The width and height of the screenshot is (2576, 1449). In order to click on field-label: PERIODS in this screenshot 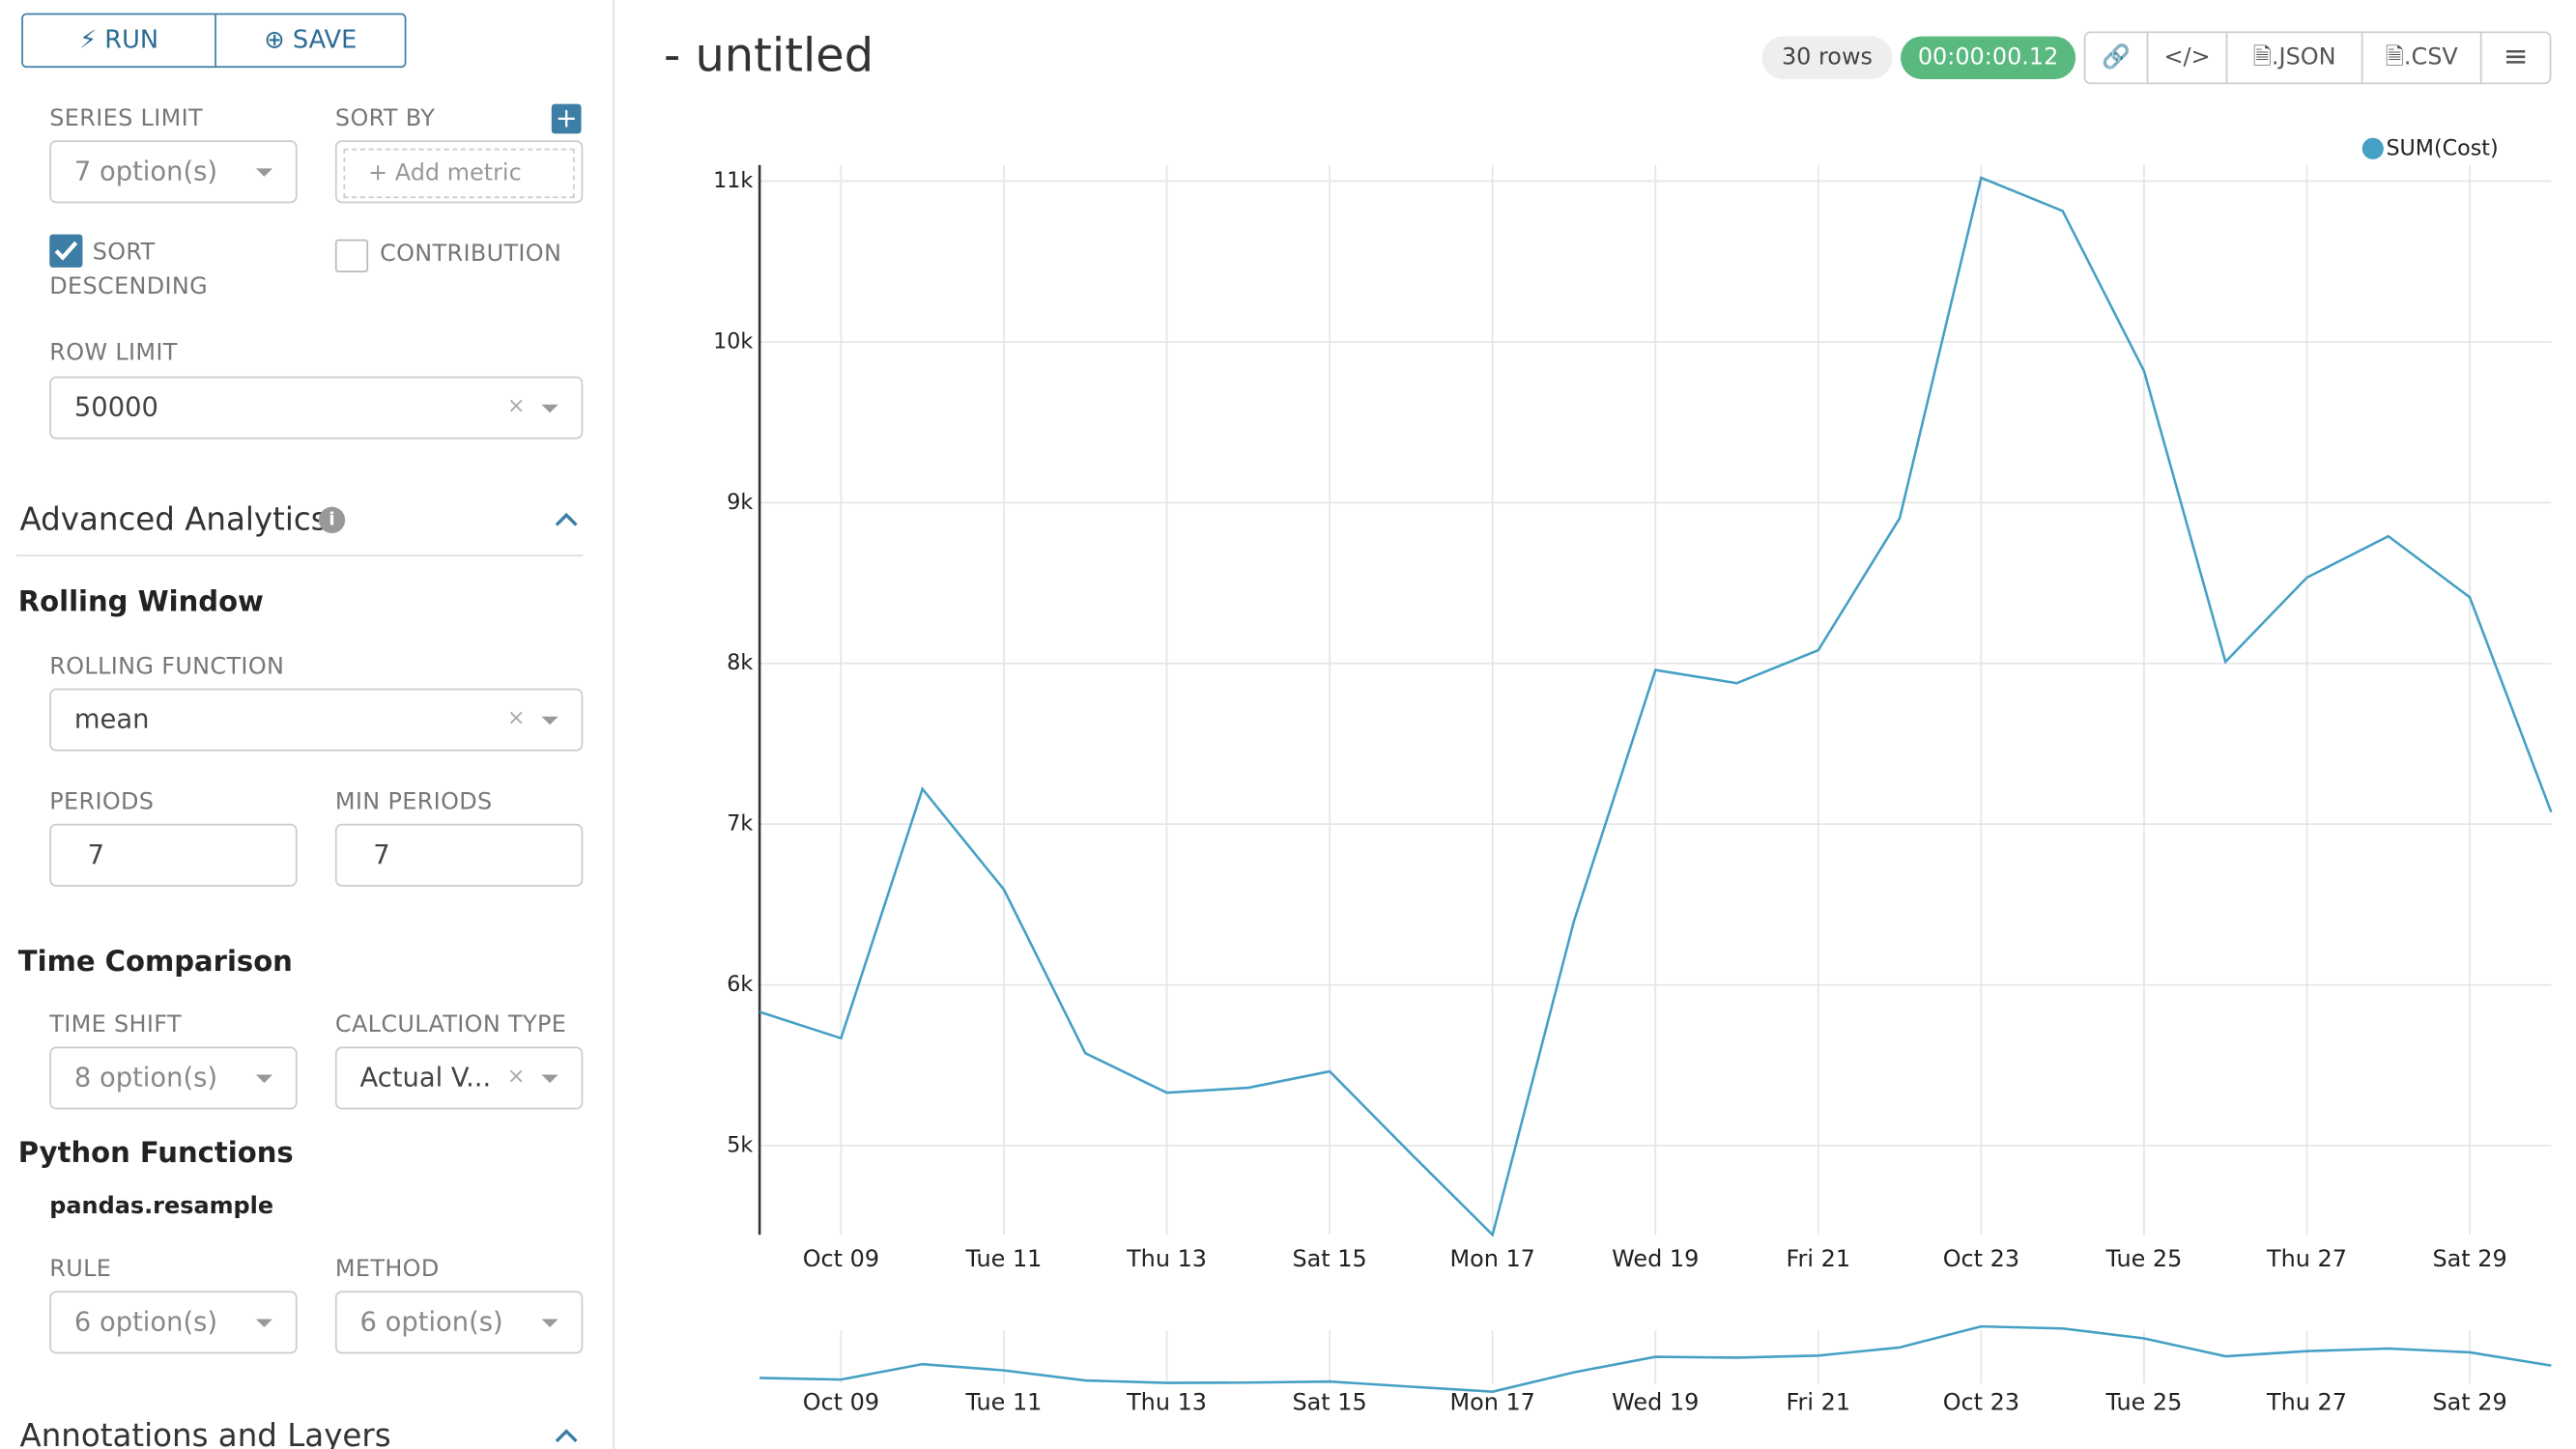, I will do `click(102, 802)`.